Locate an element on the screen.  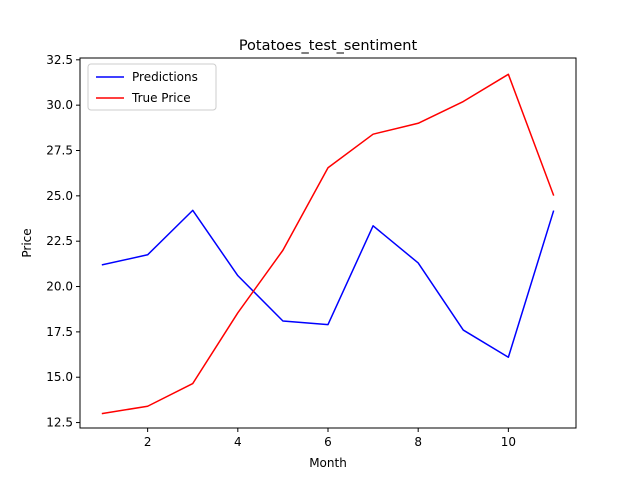
y-tick-label: 12.5 is located at coordinates (59, 423).